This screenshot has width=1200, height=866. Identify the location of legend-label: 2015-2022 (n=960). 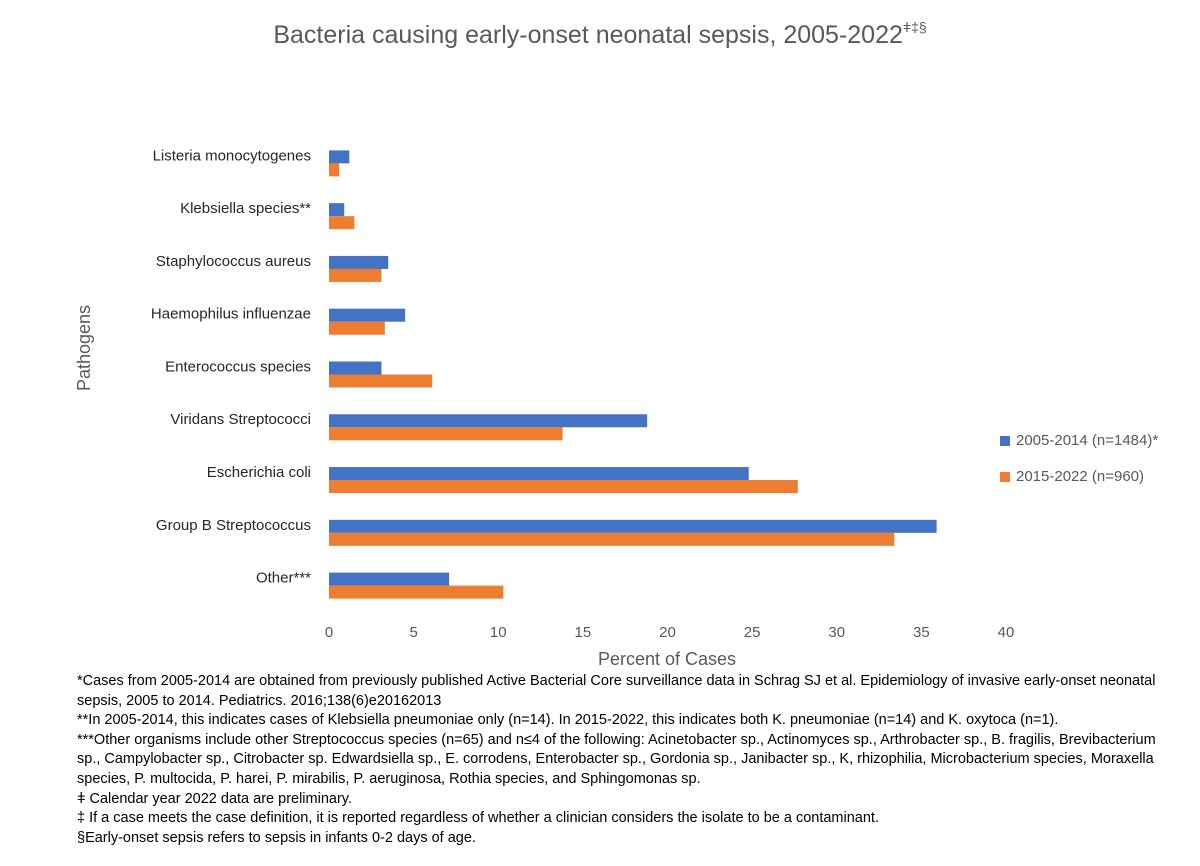
(1080, 476).